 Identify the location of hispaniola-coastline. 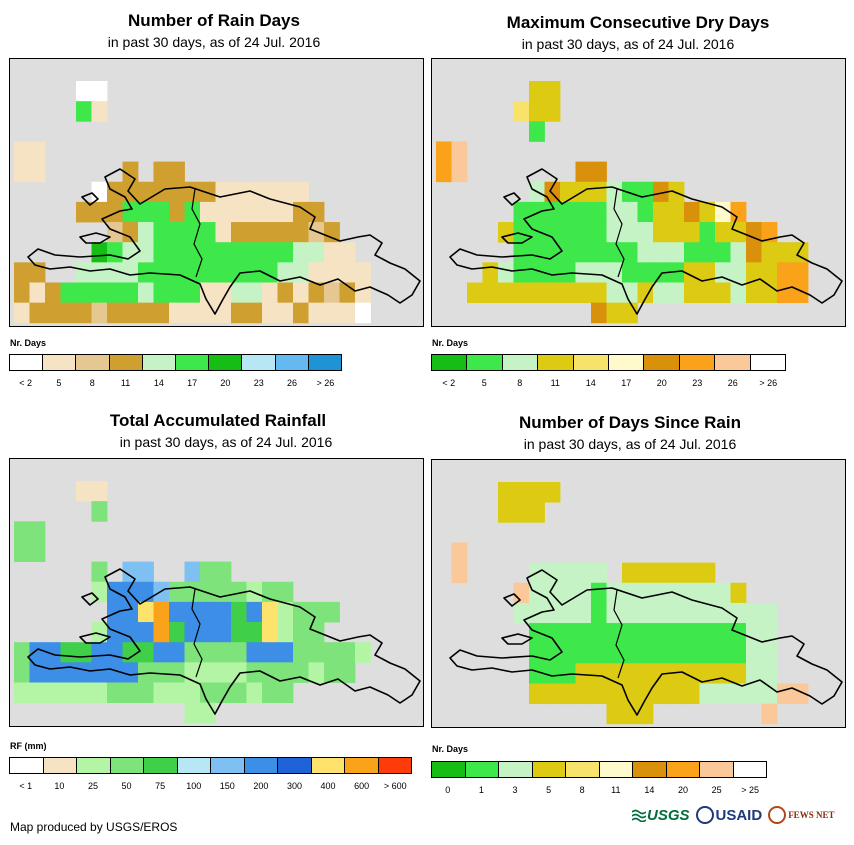
(646, 642).